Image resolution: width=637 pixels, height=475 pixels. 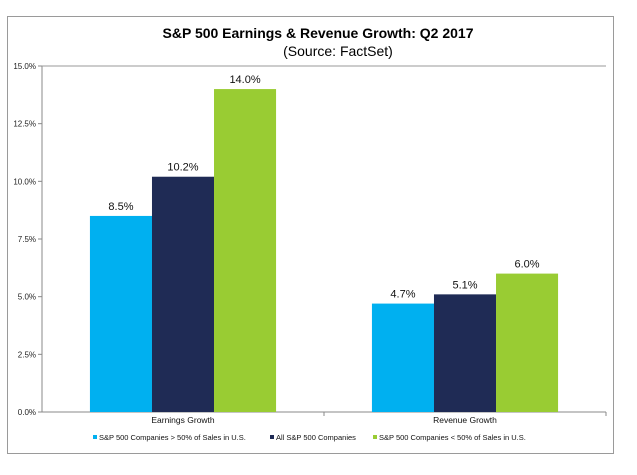 What do you see at coordinates (120, 207) in the screenshot?
I see `data-label: 8.5%` at bounding box center [120, 207].